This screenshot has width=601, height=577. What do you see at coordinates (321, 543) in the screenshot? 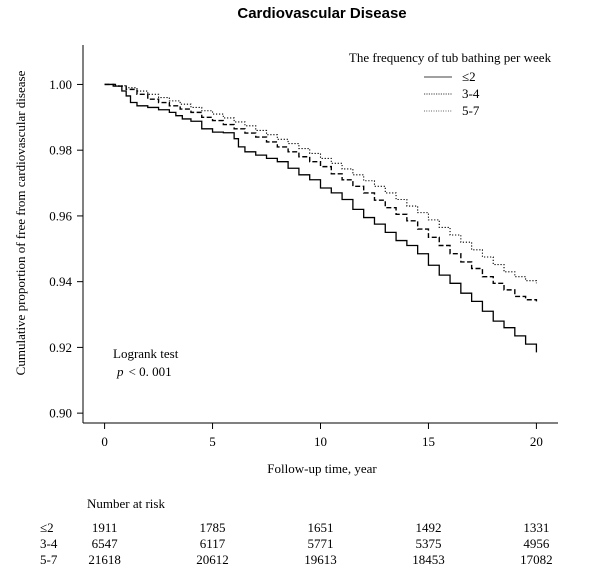
I see `risk-cell: 5771` at bounding box center [321, 543].